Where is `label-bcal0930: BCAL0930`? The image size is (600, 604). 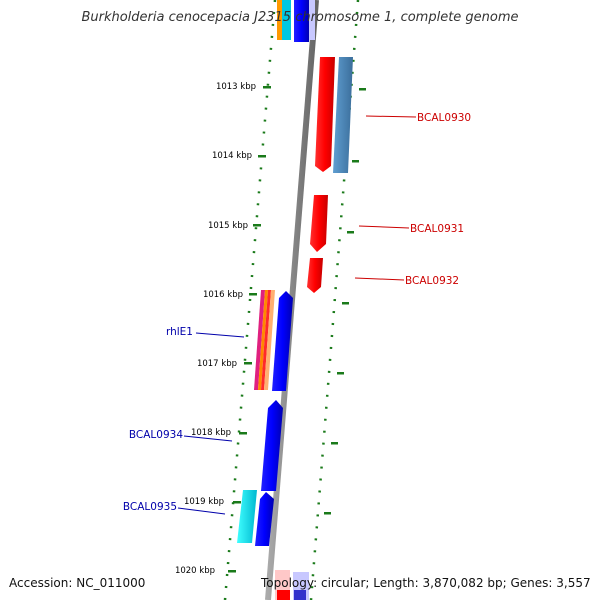 label-bcal0930: BCAL0930 is located at coordinates (444, 118).